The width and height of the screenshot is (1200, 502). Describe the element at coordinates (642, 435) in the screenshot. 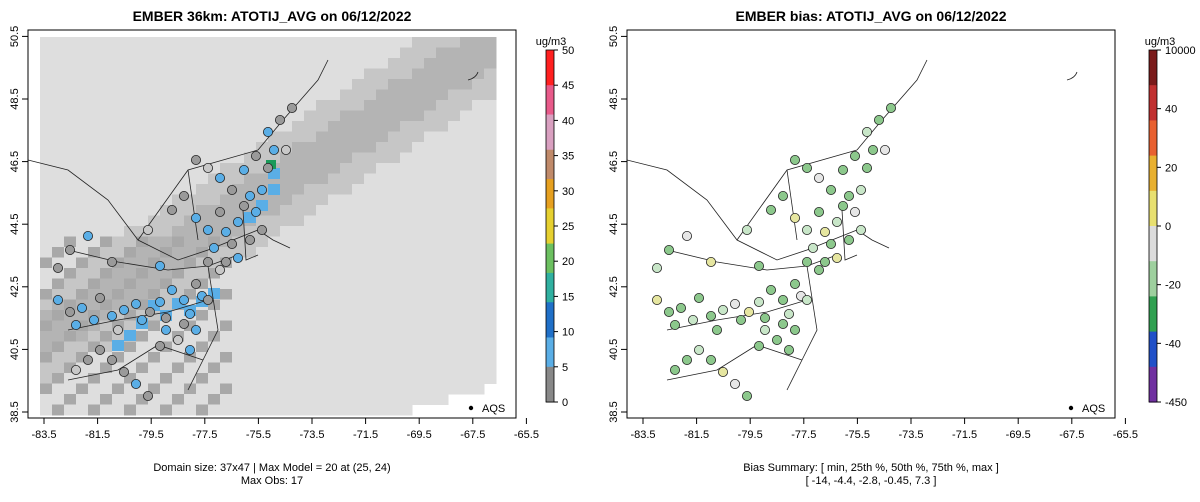

I see `x-tick-label: -83.5` at that location.